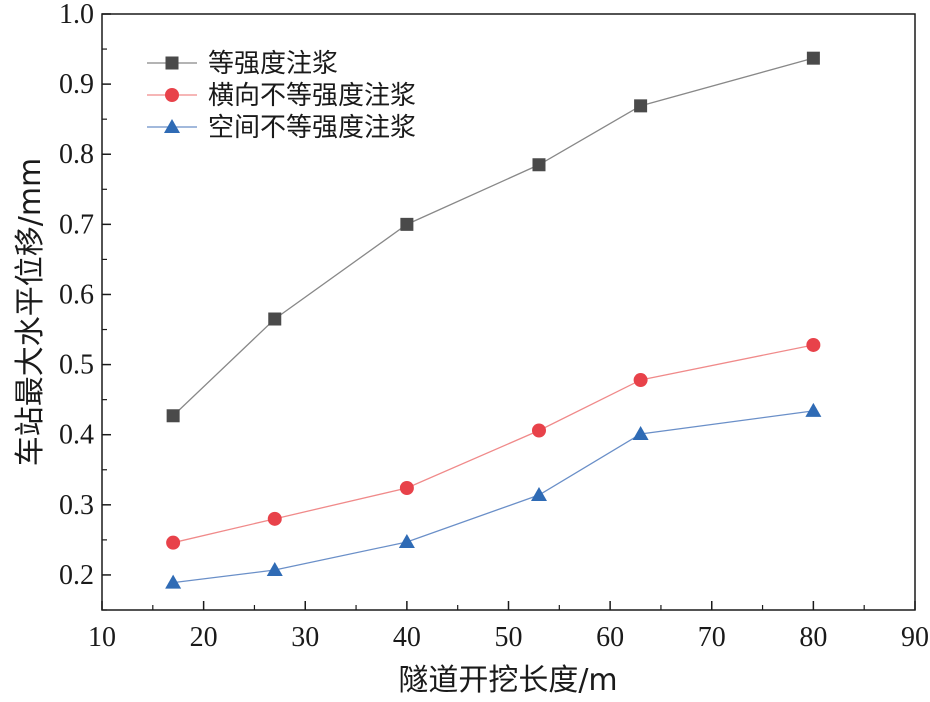 This screenshot has width=930, height=702. What do you see at coordinates (76, 84) in the screenshot?
I see `y-tick-label: 0.9` at bounding box center [76, 84].